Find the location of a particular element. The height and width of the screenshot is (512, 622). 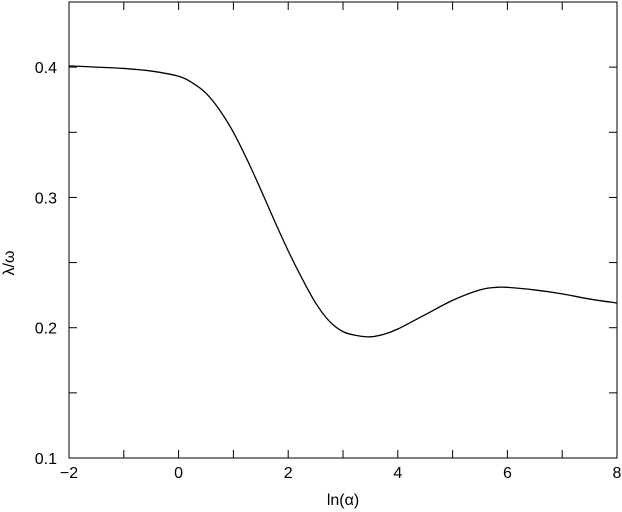

x-axis-label: ln(α) is located at coordinates (343, 500).